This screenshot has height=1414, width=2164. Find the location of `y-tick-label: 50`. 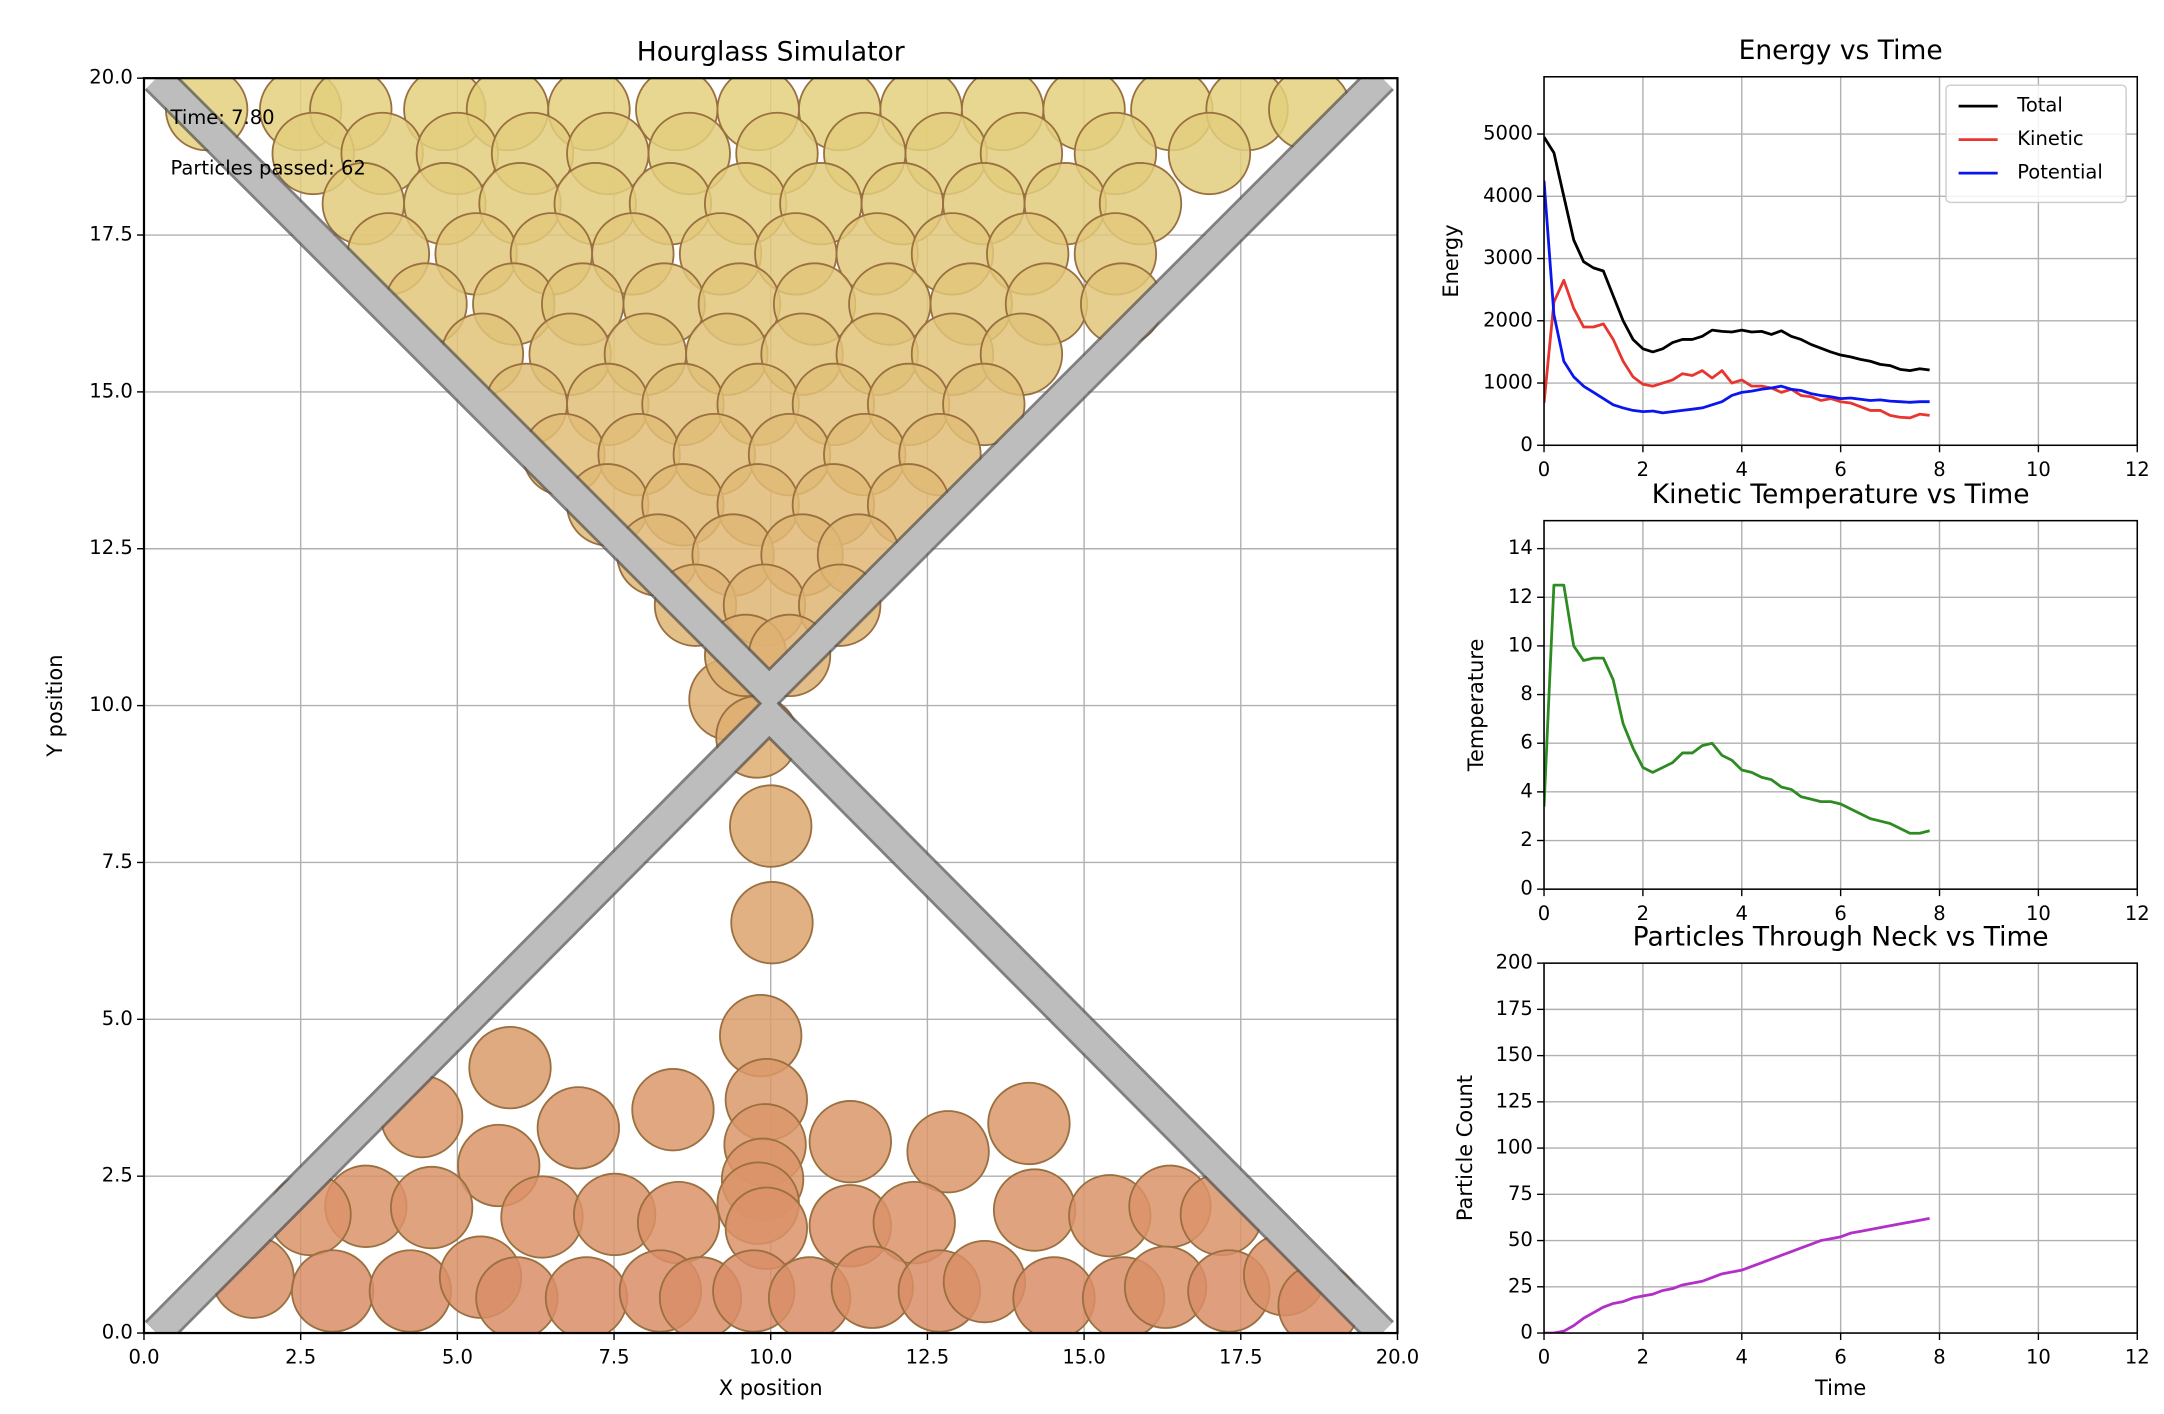

y-tick-label: 50 is located at coordinates (1520, 1239).